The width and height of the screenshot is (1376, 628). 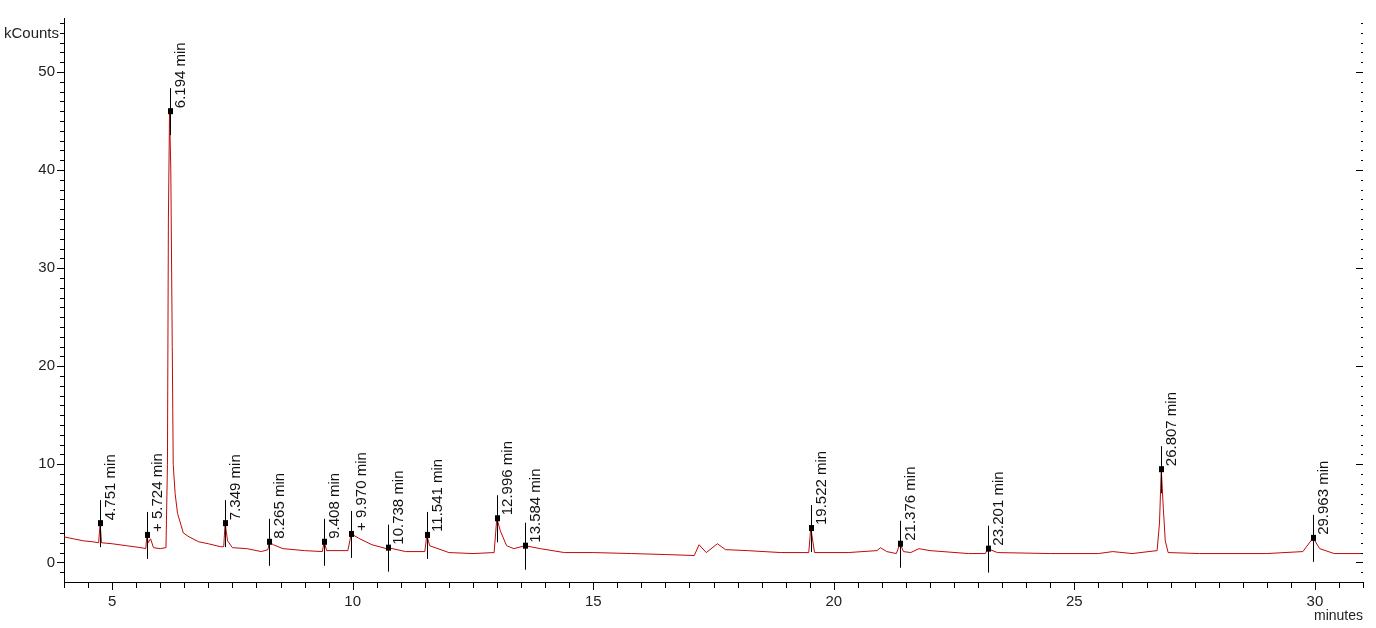 I want to click on x-tick-label: 20, so click(x=834, y=601).